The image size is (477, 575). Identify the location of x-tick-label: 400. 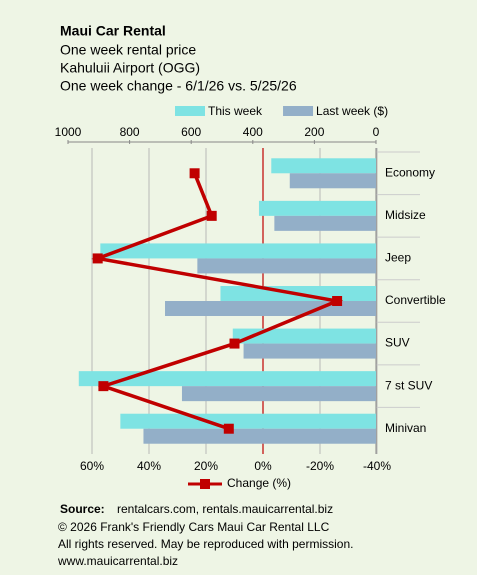
(253, 132).